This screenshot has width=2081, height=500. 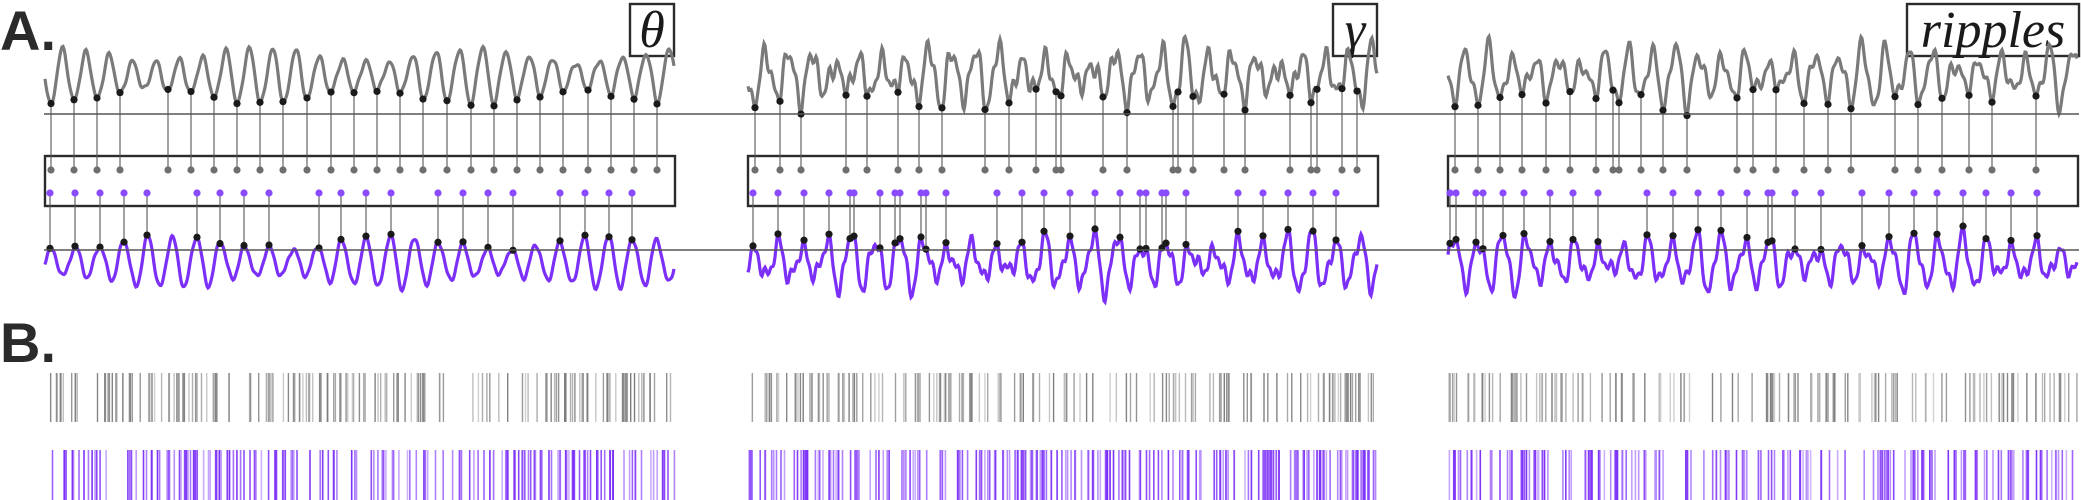 I want to click on gray-trace-ripples, so click(x=1762, y=75).